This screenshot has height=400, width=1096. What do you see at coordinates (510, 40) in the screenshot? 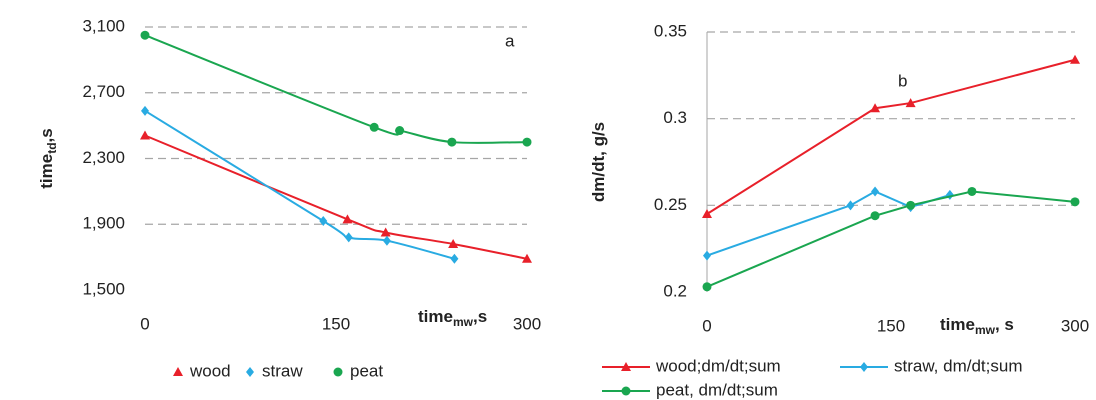
I see `annotation: a` at bounding box center [510, 40].